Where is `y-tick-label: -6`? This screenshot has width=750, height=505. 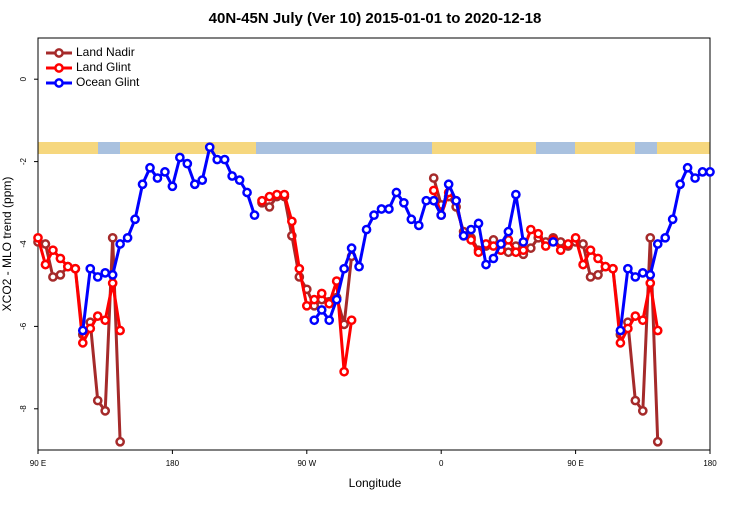 y-tick-label: -6 is located at coordinates (23, 326).